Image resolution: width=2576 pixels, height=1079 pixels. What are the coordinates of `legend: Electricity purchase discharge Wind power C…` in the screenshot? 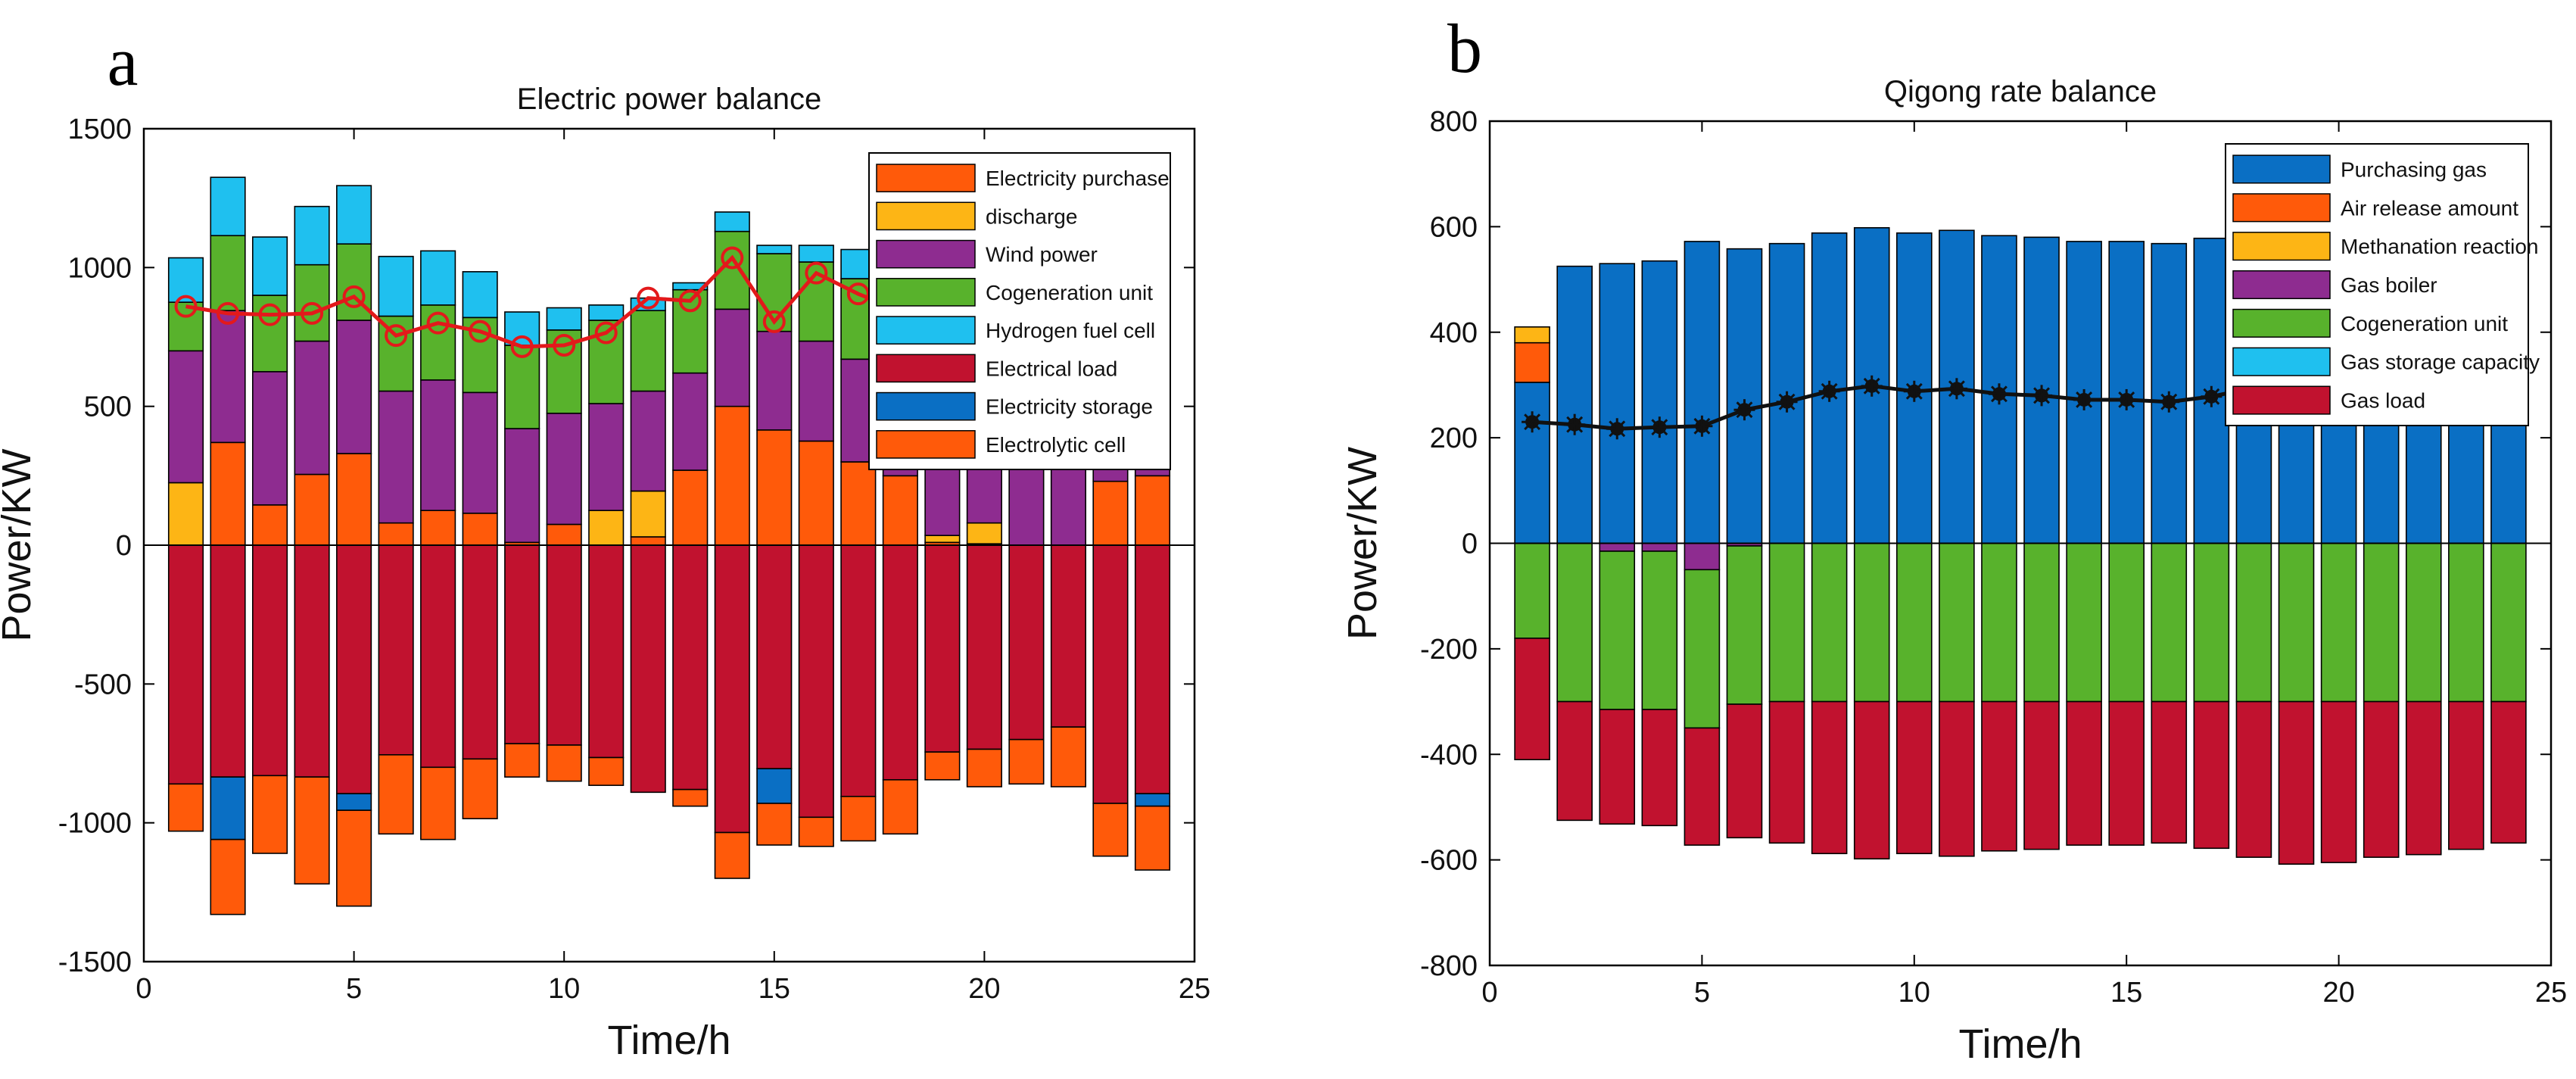 It's located at (1019, 311).